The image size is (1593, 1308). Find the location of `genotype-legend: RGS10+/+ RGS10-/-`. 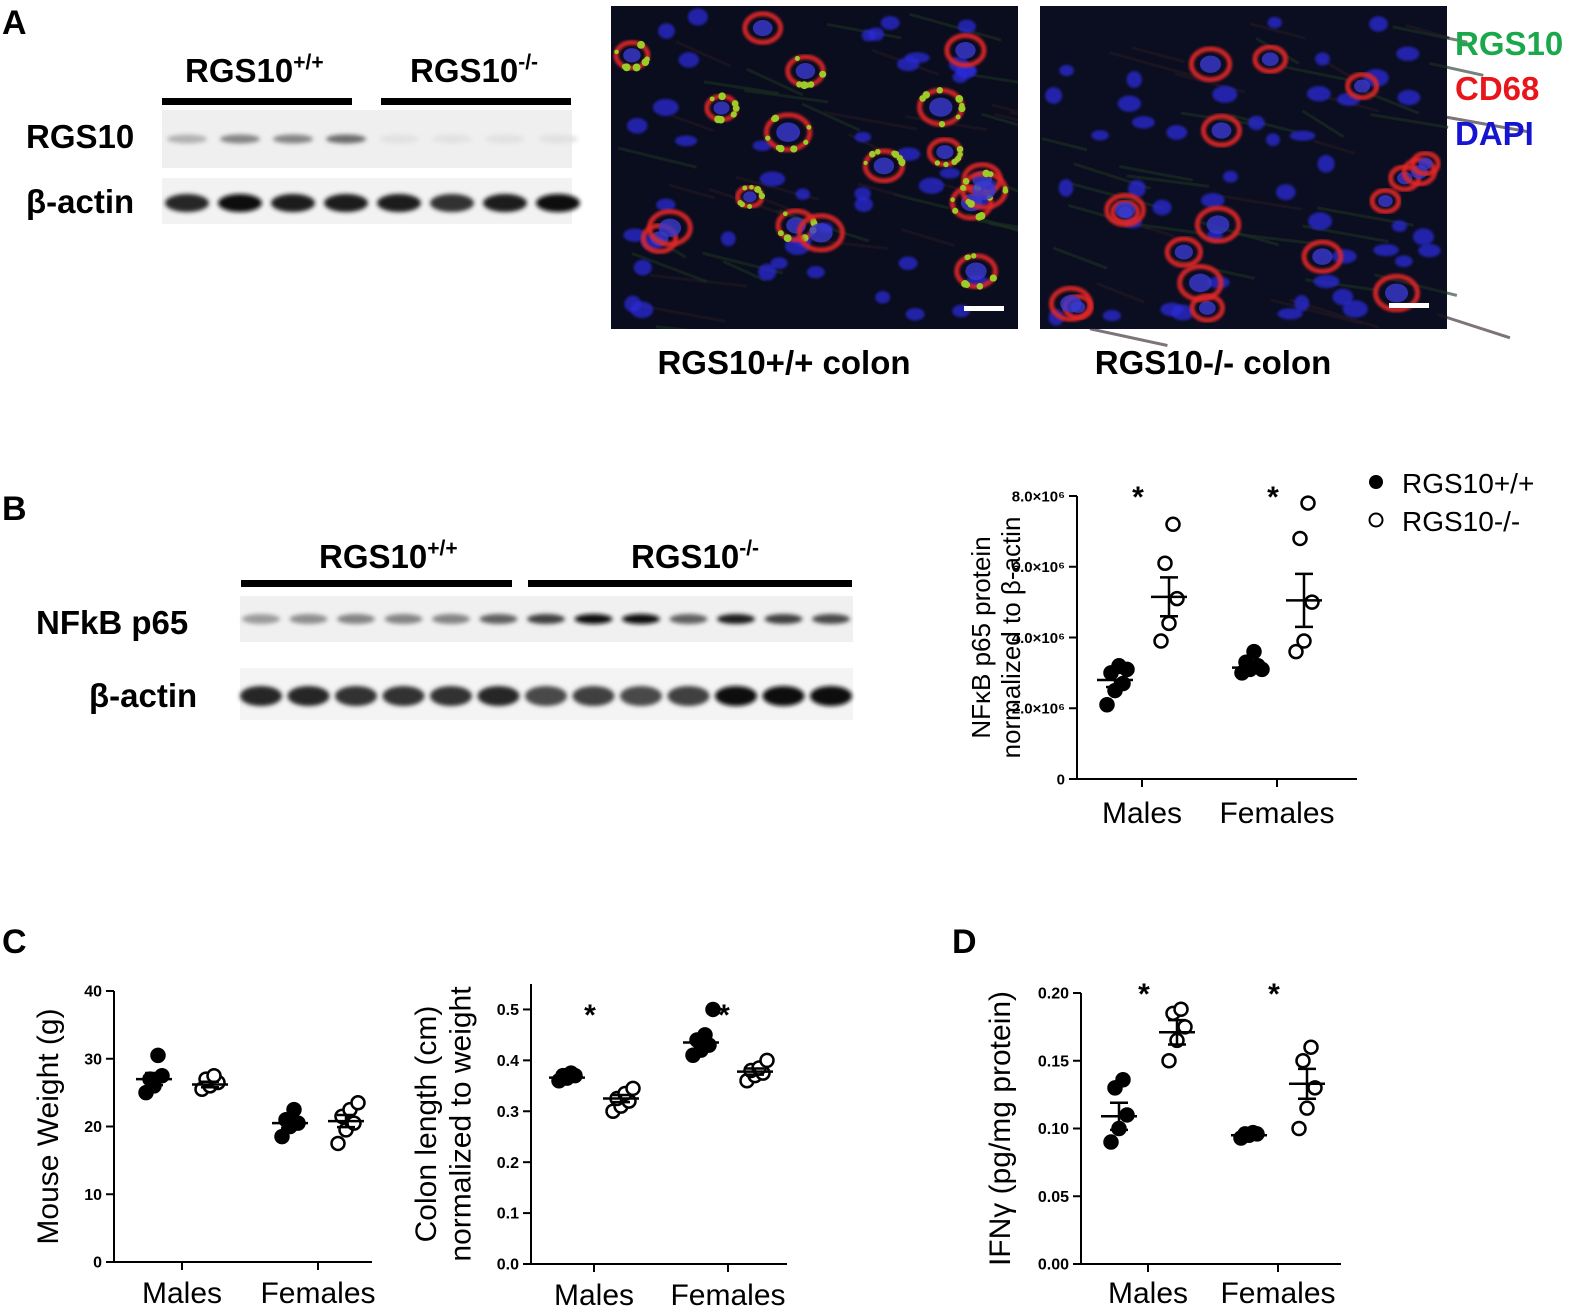

genotype-legend: RGS10+/+ RGS10-/- is located at coordinates (1451, 502).